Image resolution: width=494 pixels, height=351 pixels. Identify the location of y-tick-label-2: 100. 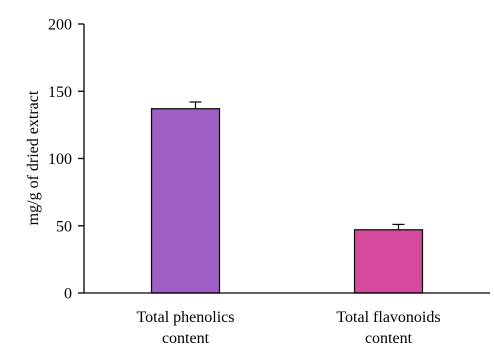
(60, 159).